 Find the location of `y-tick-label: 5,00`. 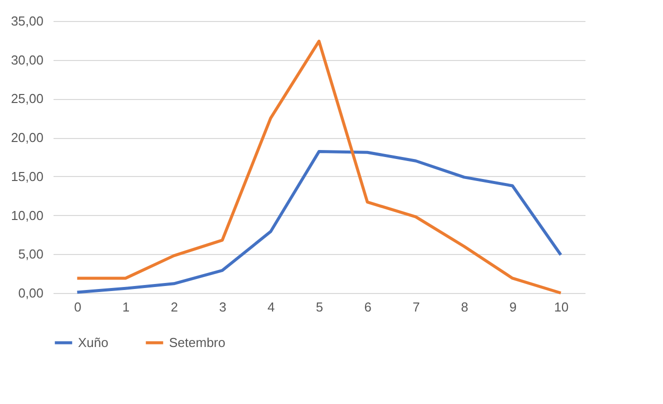

y-tick-label: 5,00 is located at coordinates (31, 254).